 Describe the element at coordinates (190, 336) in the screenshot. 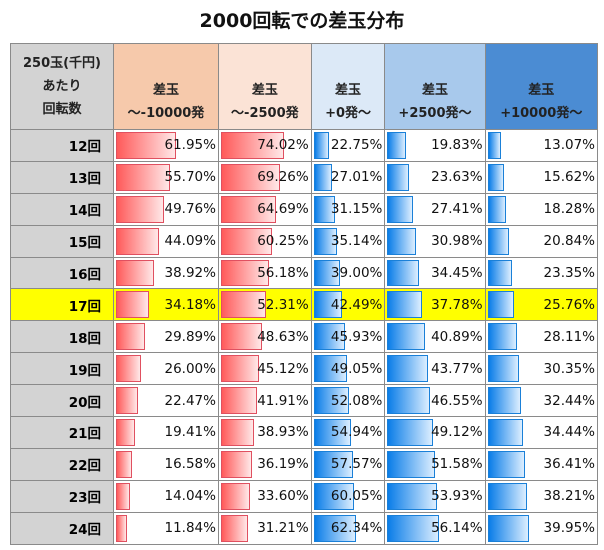

I see `value-text: 29.89%` at that location.